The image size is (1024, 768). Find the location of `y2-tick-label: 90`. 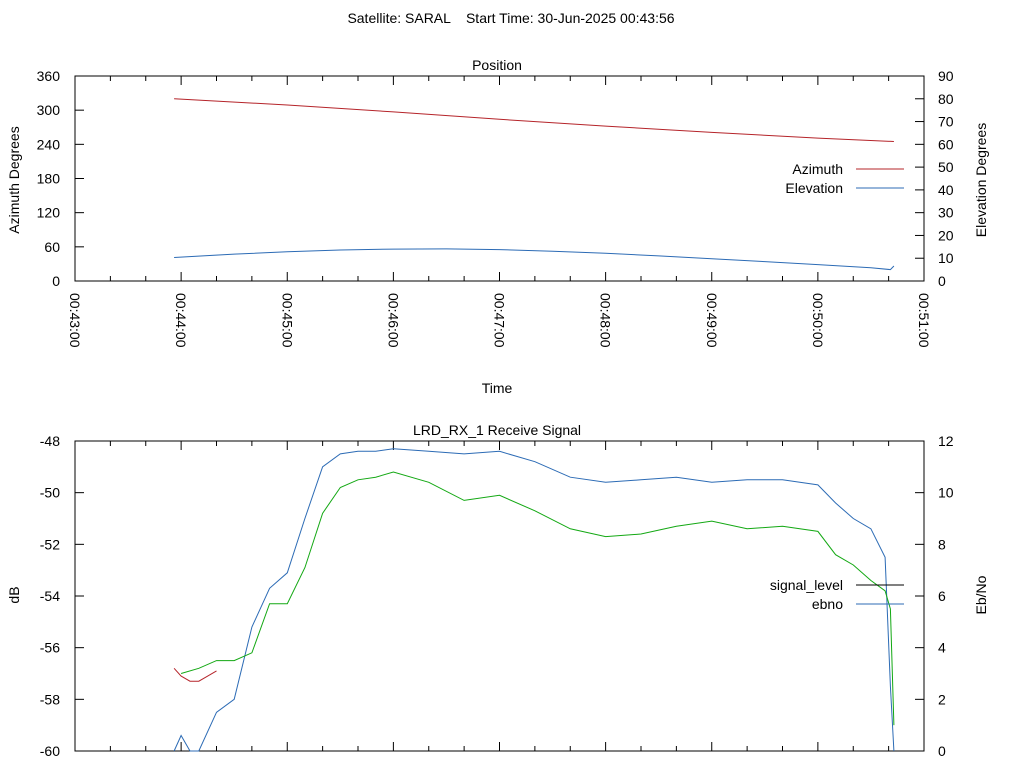

y2-tick-label: 90 is located at coordinates (946, 76).